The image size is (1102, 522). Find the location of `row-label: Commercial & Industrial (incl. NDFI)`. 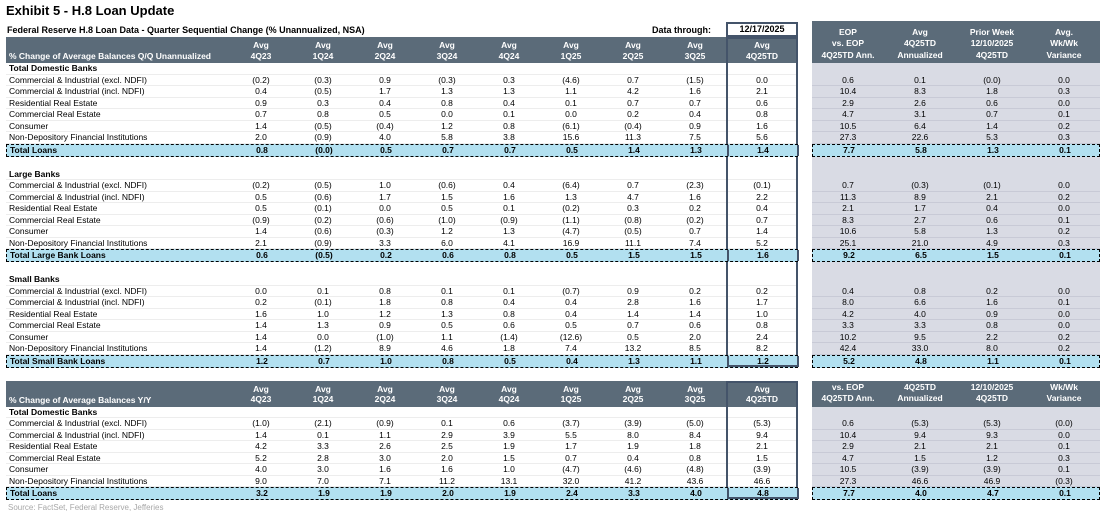

row-label: Commercial & Industrial (incl. NDFI) is located at coordinates (77, 196).